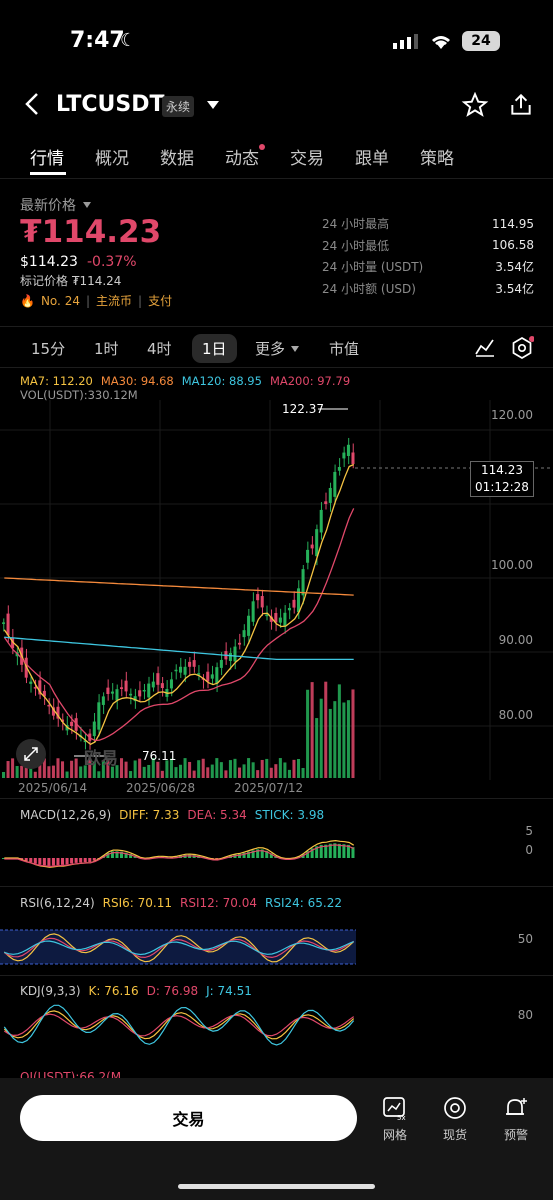 This screenshot has height=1200, width=553. I want to click on chart-settings-icon, so click(522, 350).